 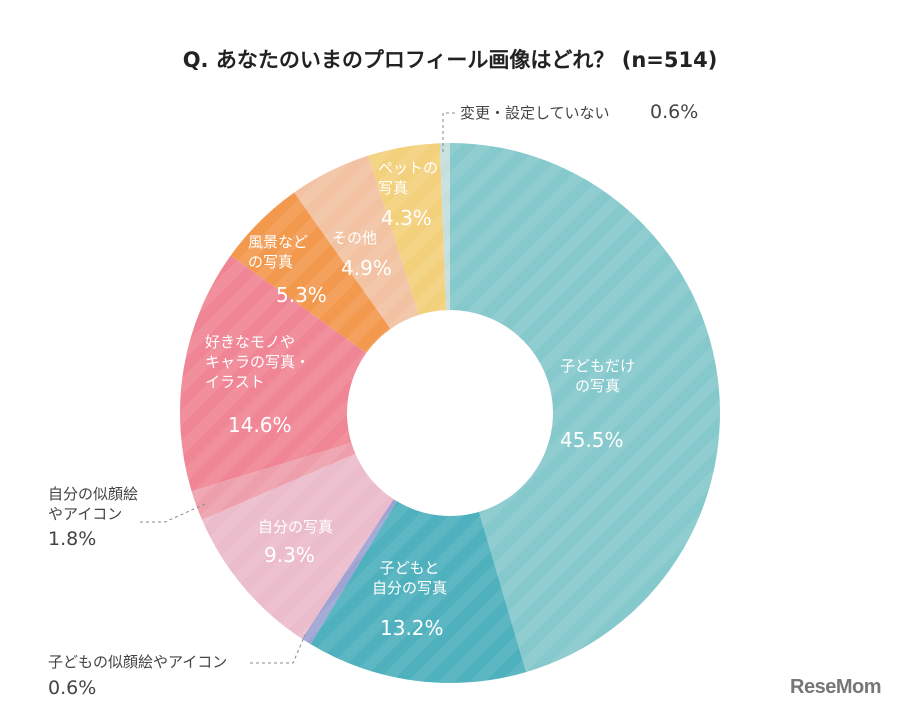 I want to click on slice-value-self-photo: 9.3%, so click(x=289, y=555).